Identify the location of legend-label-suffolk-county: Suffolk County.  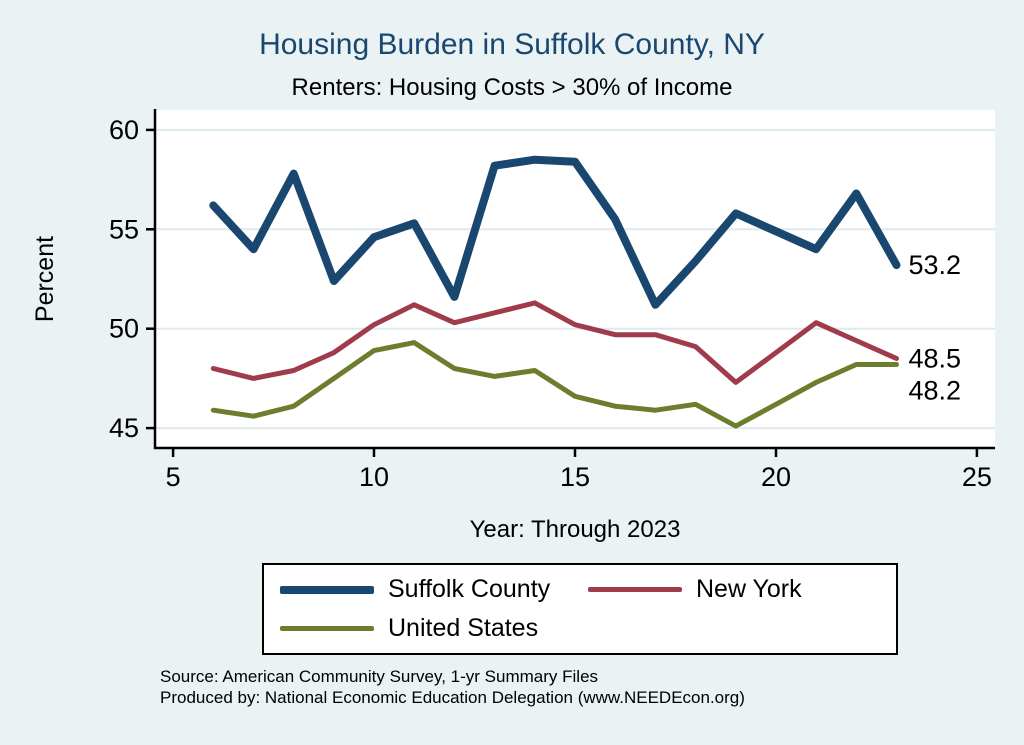
(469, 589).